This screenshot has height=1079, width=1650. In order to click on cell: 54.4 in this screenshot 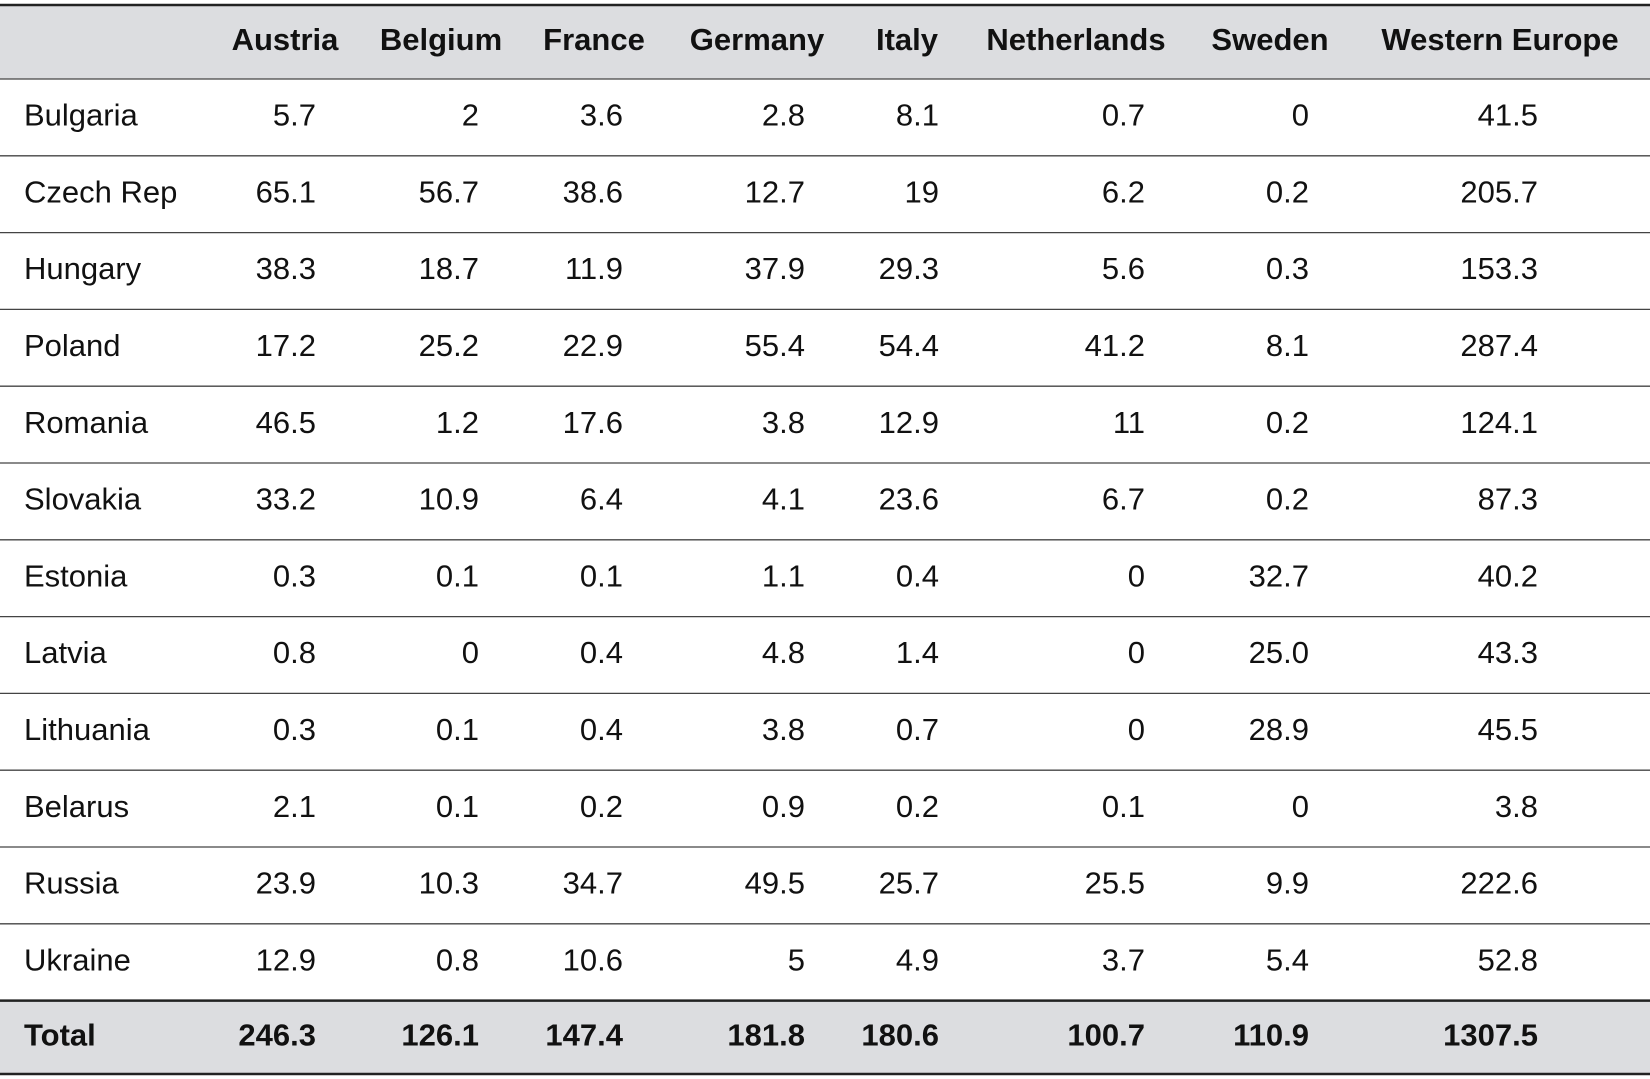, I will do `click(909, 345)`.